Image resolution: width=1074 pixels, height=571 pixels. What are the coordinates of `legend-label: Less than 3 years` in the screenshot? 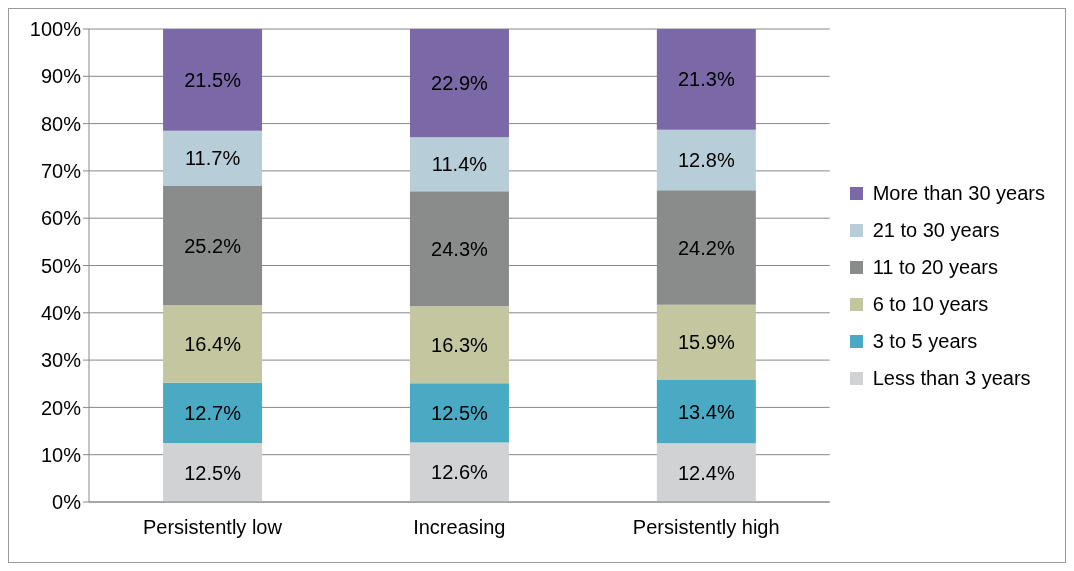 It's located at (951, 378).